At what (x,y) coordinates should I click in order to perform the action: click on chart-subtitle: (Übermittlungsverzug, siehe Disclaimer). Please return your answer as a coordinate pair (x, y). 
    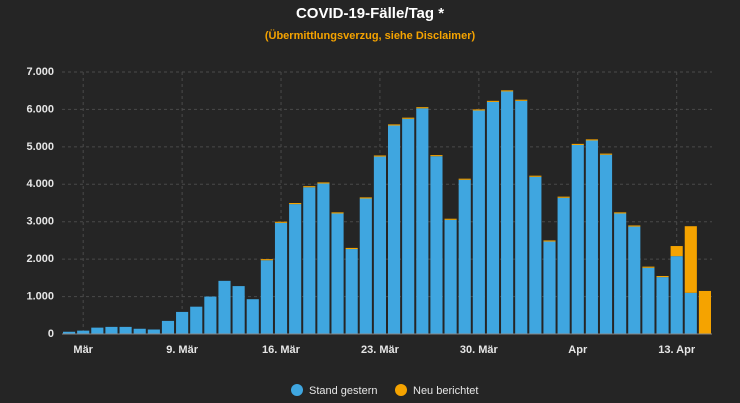
    Looking at the image, I should click on (370, 35).